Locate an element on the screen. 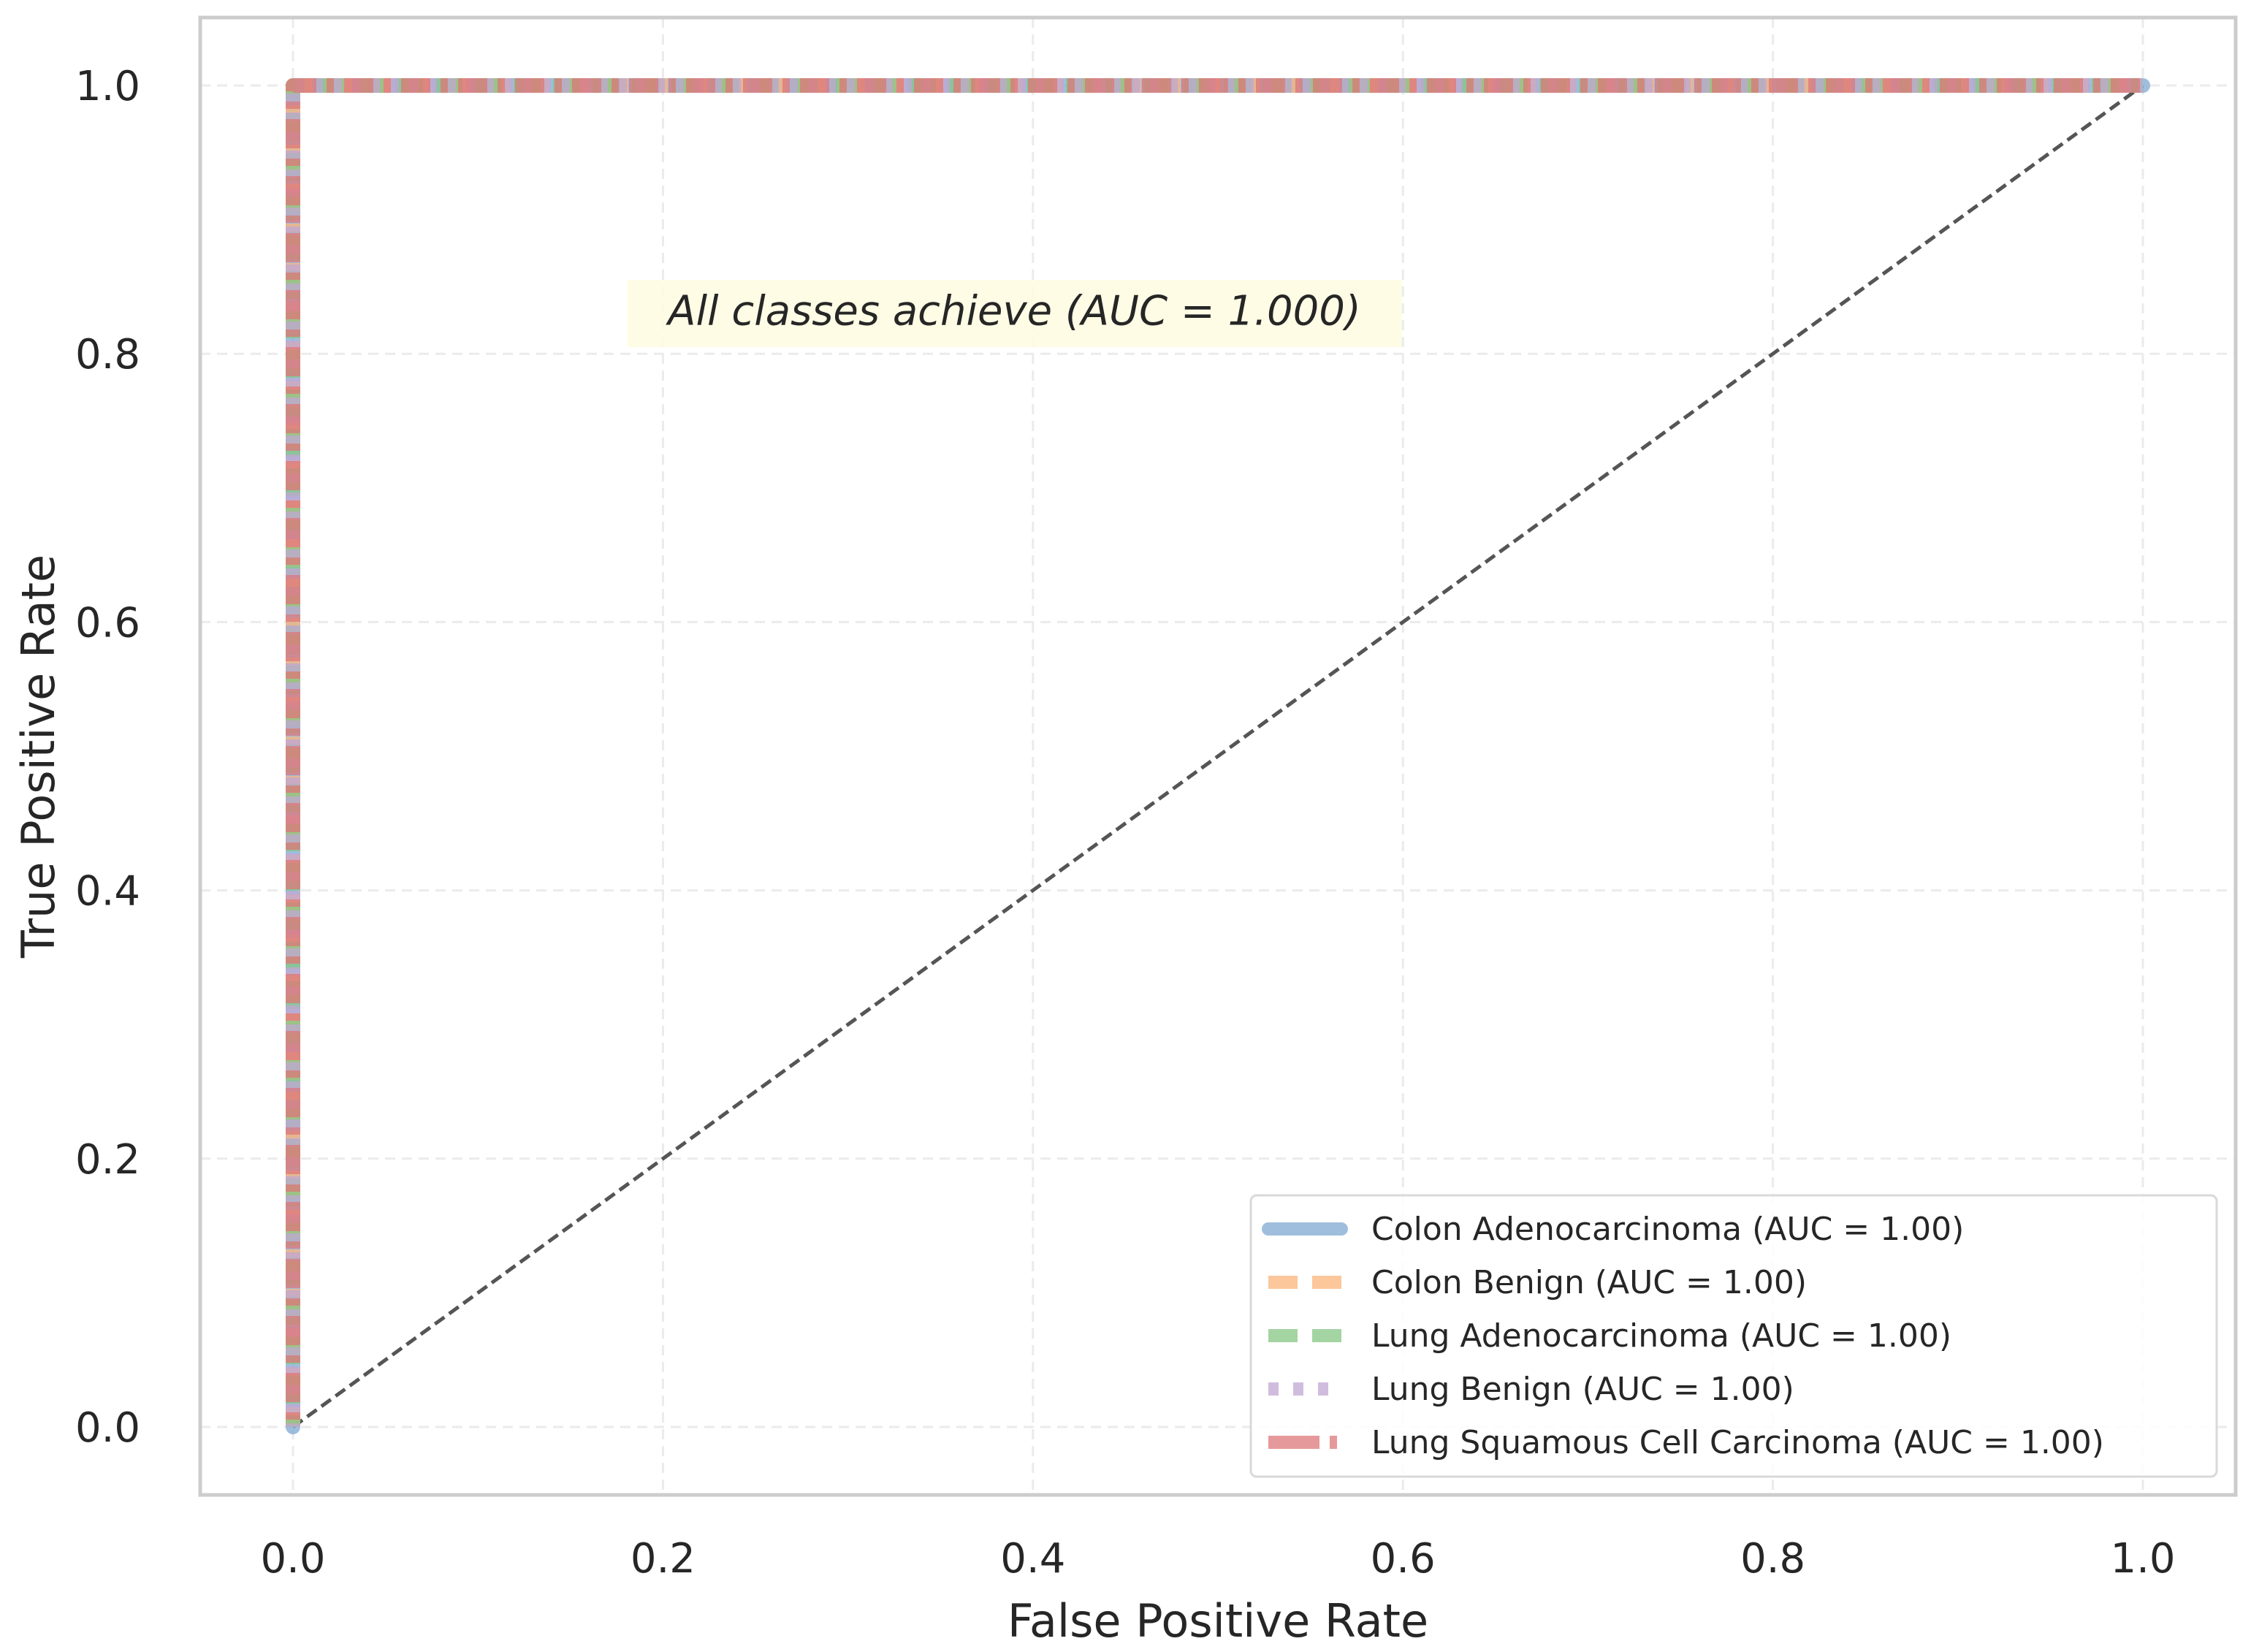 Image resolution: width=2251 pixels, height=1652 pixels. x-axis-ticks: 0.0 0.2 0.4 0.6 0.8 1.0 is located at coordinates (1217, 1559).